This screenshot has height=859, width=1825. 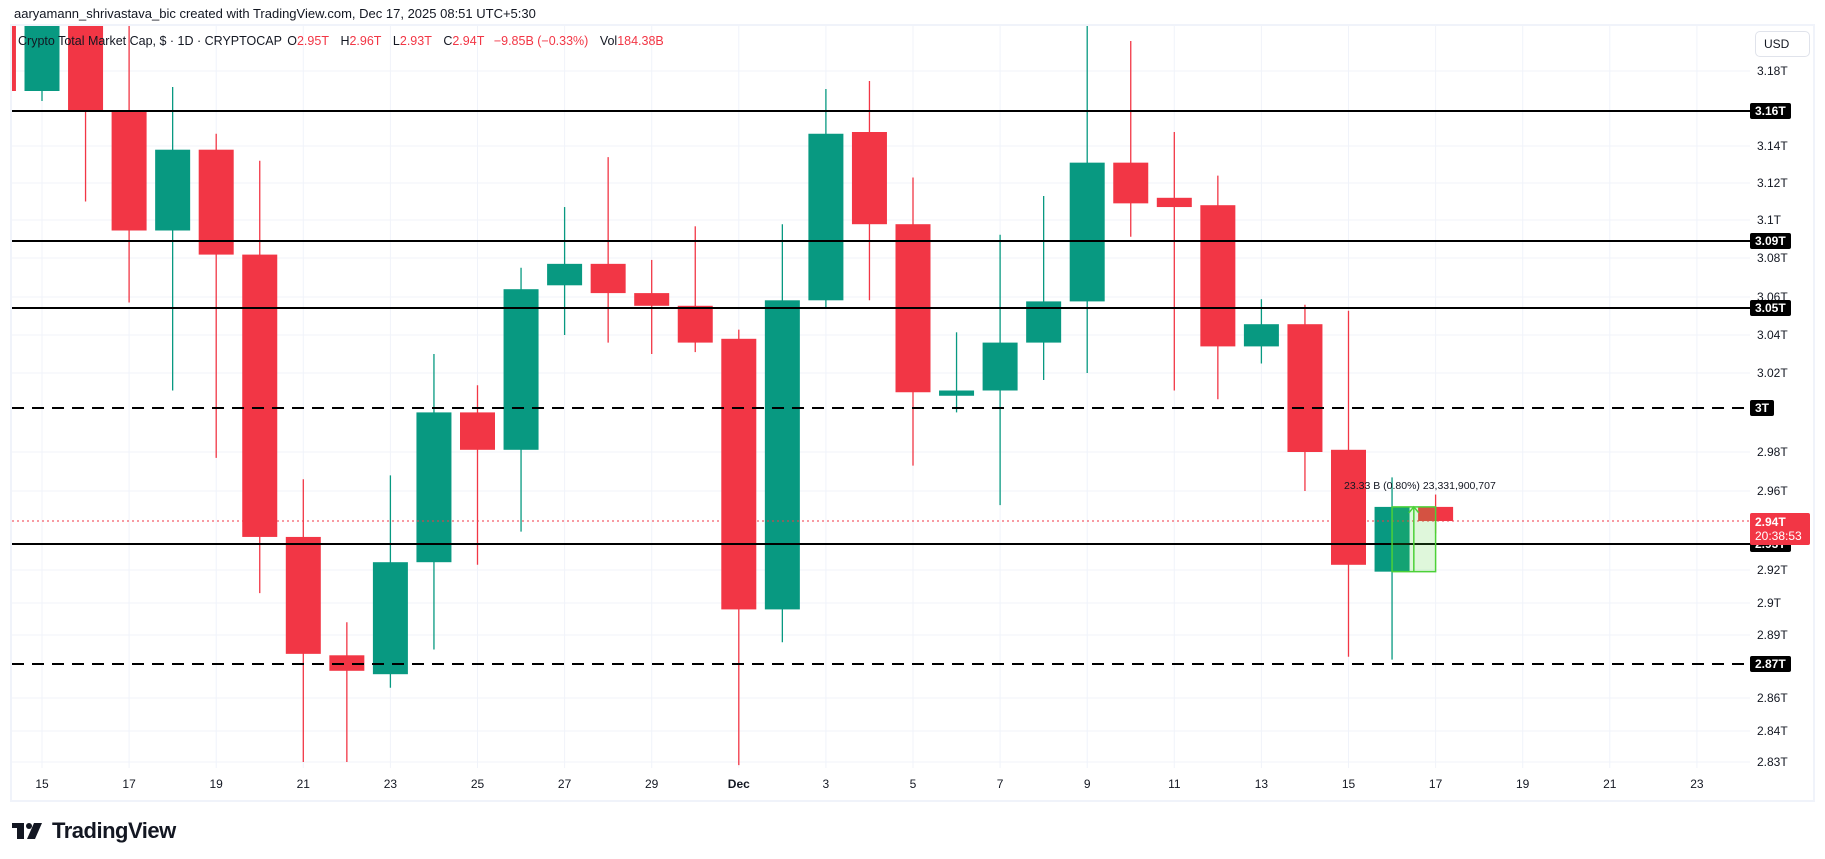 I want to click on volume-label: Vol, so click(x=608, y=41).